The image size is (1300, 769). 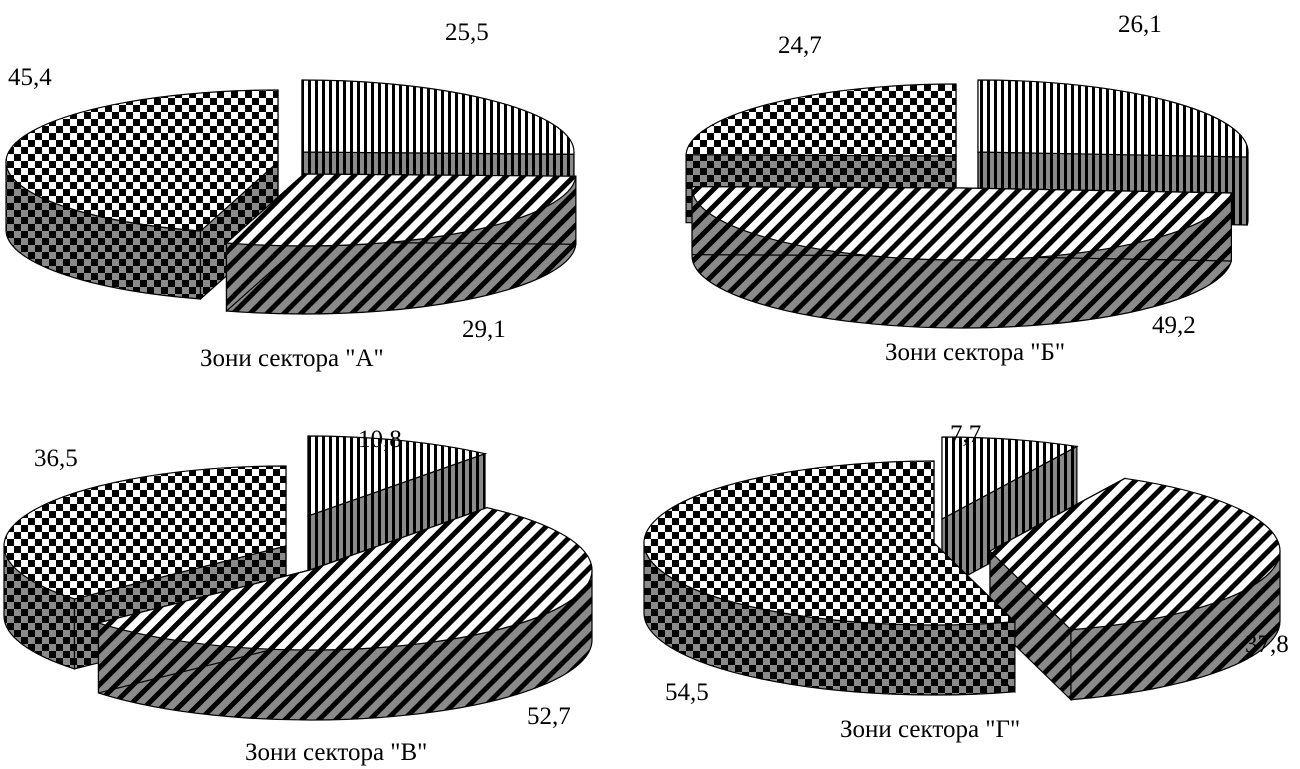 I want to click on pie-slice-checker, so click(x=830, y=578).